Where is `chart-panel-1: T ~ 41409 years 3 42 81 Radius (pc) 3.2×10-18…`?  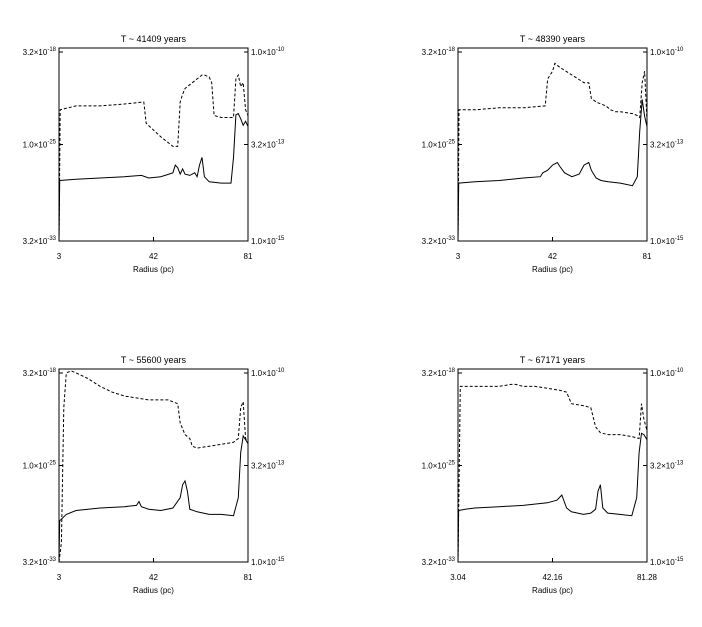 chart-panel-1: T ~ 41409 years 3 42 81 Radius (pc) 3.2×10-18… is located at coordinates (154, 154).